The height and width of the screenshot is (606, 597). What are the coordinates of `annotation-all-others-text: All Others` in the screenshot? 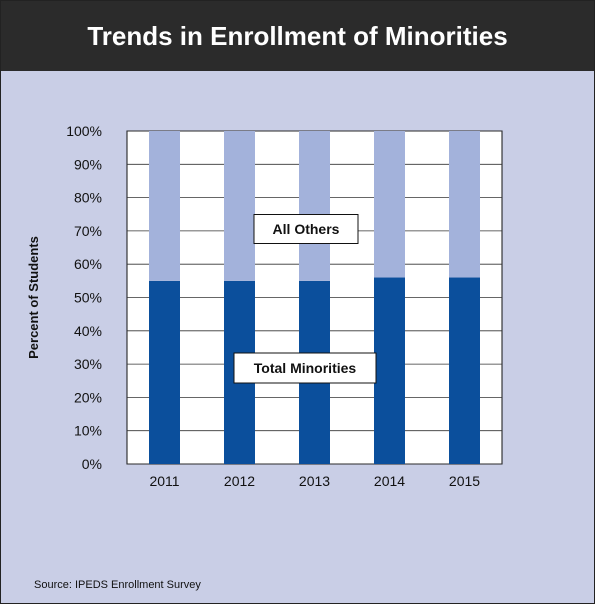 It's located at (306, 229).